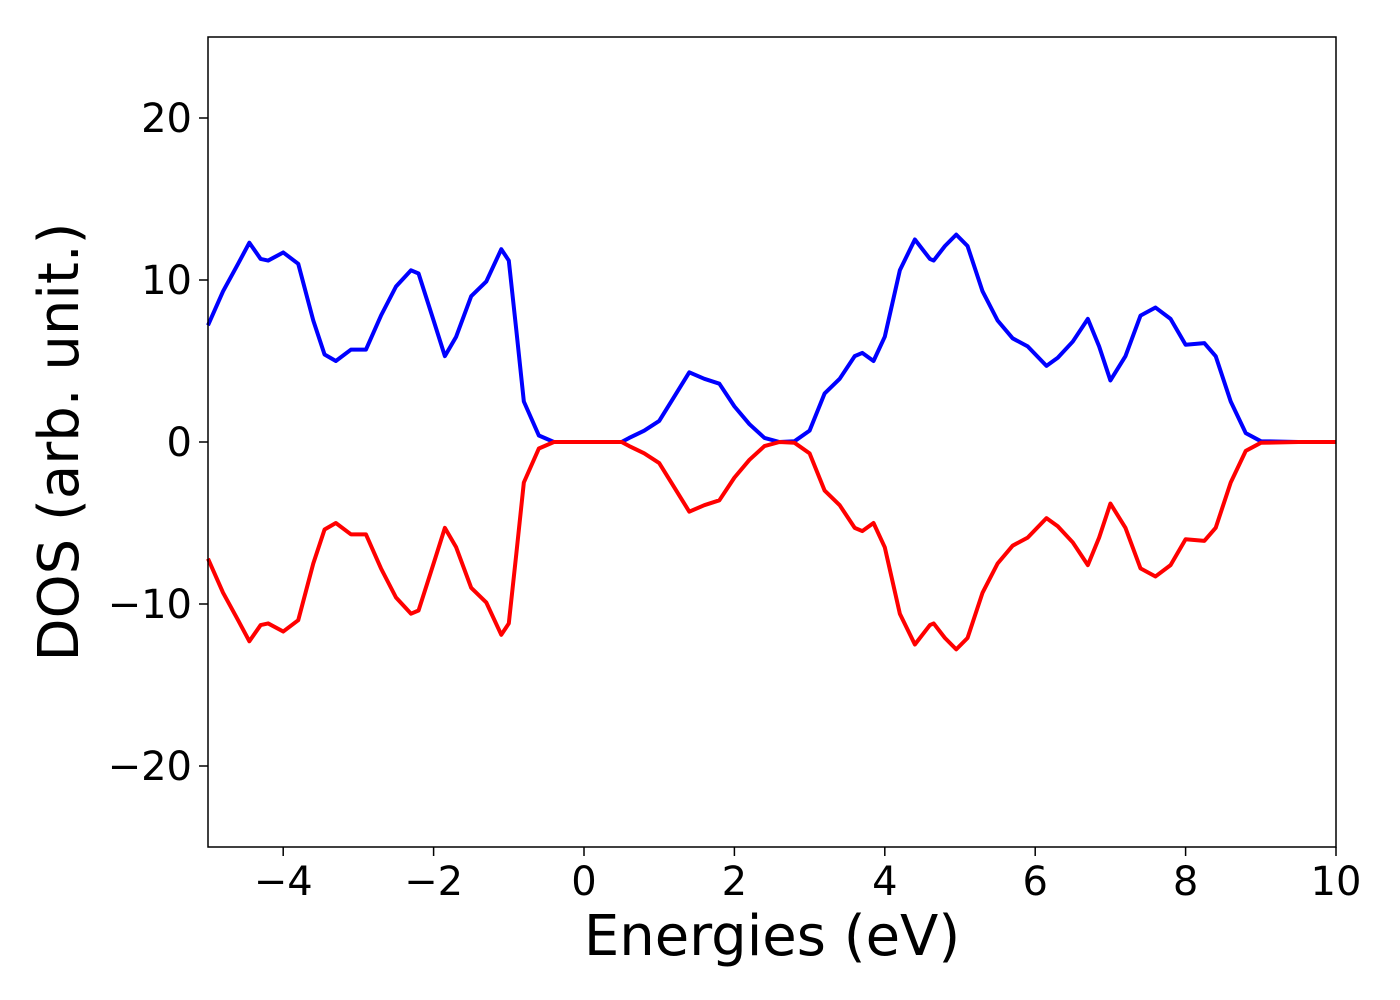 This screenshot has width=1400, height=1000. What do you see at coordinates (1034, 882) in the screenshot?
I see `x-tick-label: 6` at bounding box center [1034, 882].